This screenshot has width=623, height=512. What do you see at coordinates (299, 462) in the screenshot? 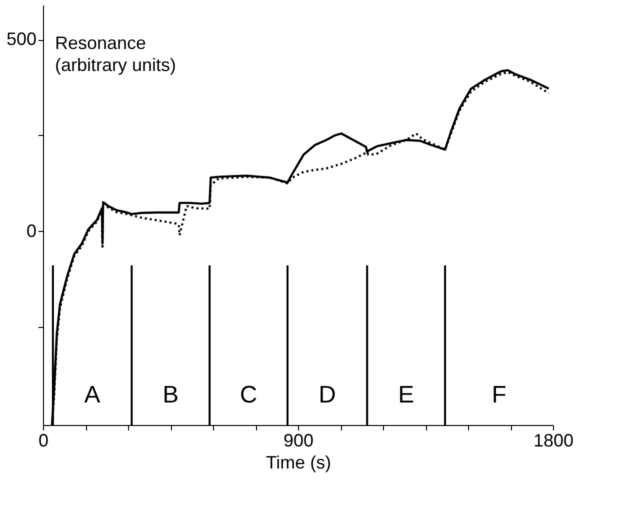
I see `x-axis-title: Time (s)` at bounding box center [299, 462].